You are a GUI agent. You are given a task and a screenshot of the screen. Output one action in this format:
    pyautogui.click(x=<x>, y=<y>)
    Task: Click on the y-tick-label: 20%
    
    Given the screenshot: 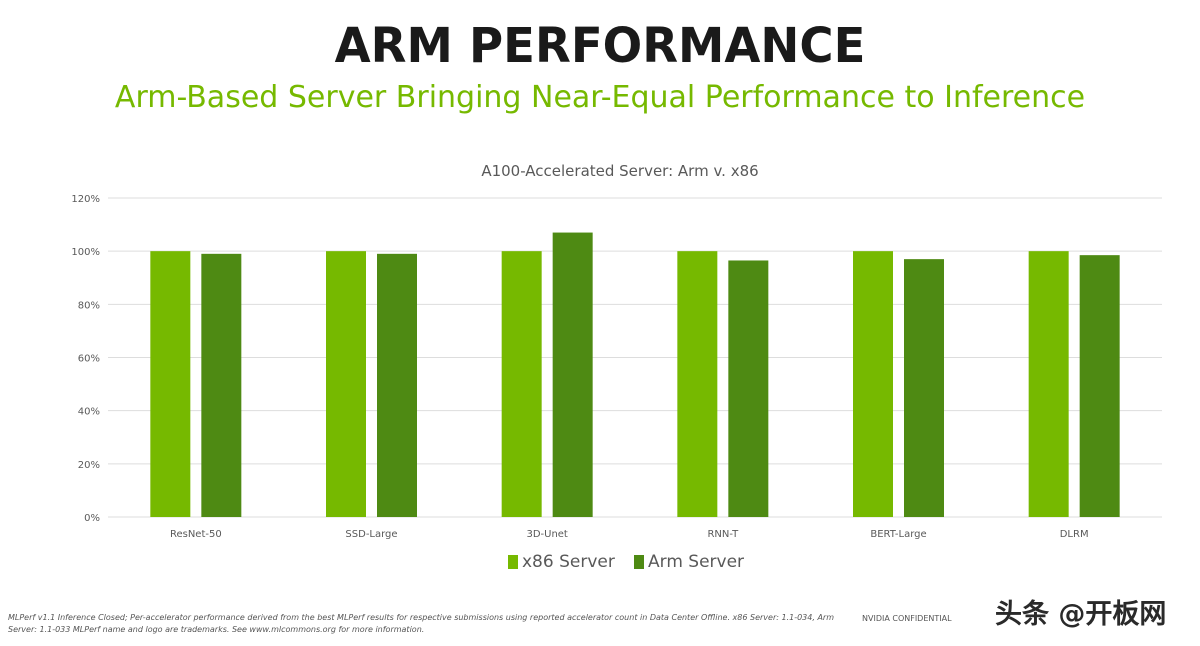 What is the action you would take?
    pyautogui.click(x=89, y=465)
    